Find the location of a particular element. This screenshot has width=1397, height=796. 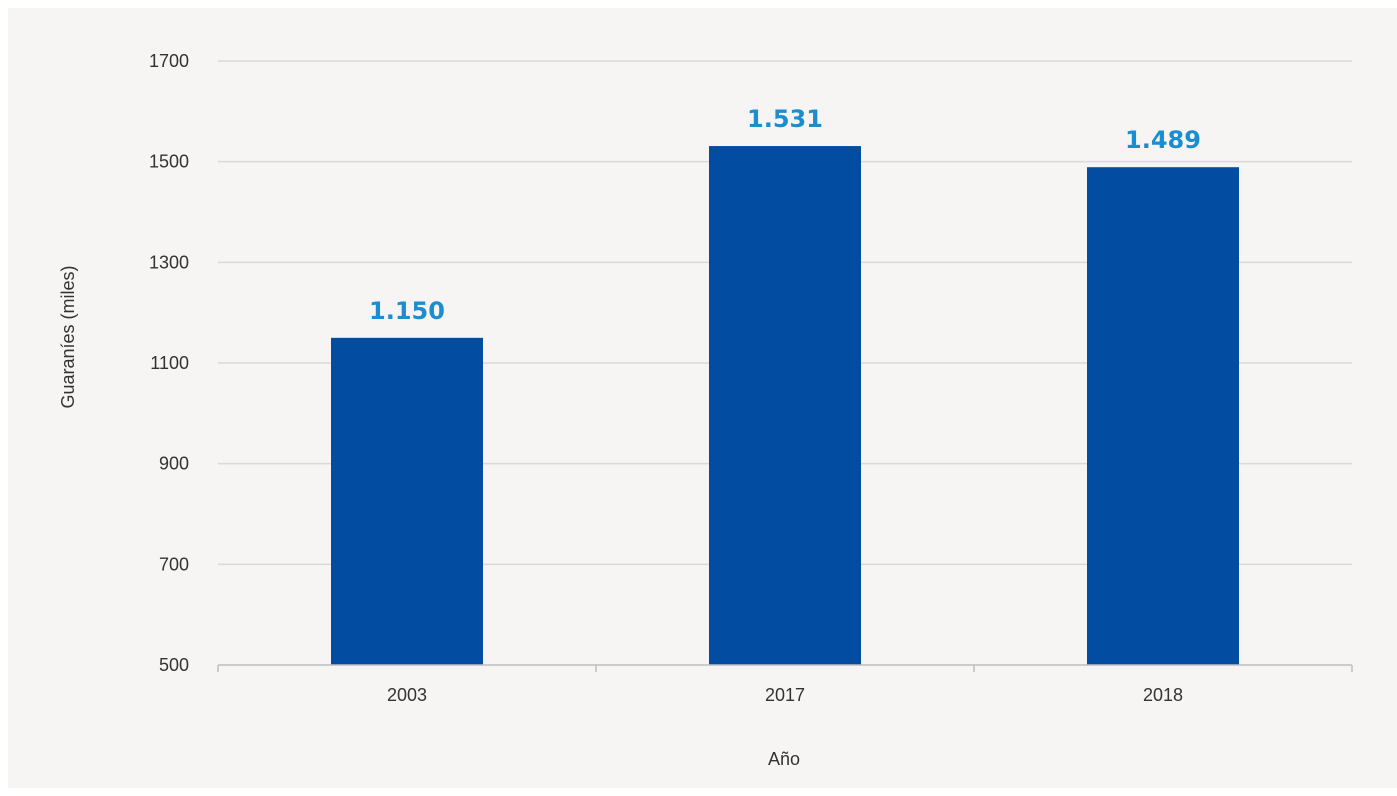

y-axis-title: Guaraníes (miles) is located at coordinates (68, 336).